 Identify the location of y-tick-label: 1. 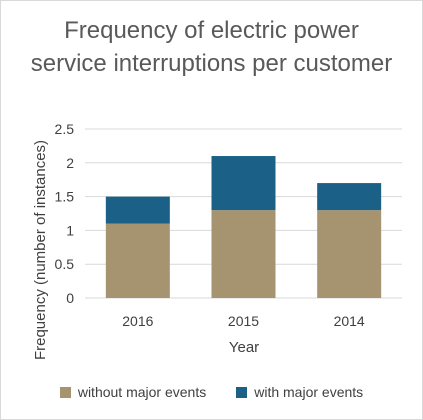
(70, 230).